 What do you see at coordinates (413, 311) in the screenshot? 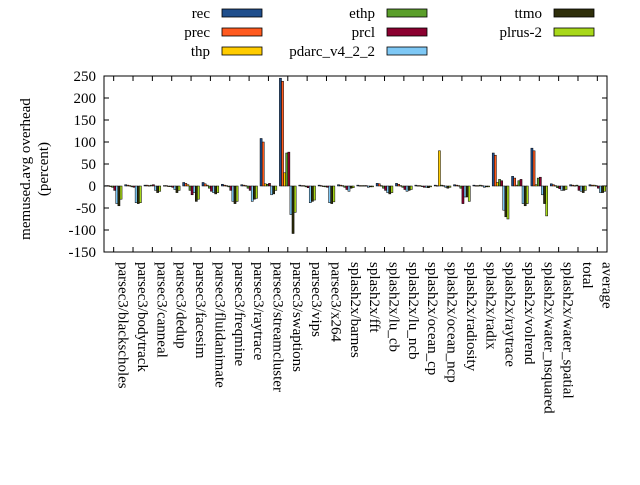
I see `x-tick-label: splash2x/lu_ncb` at bounding box center [413, 311].